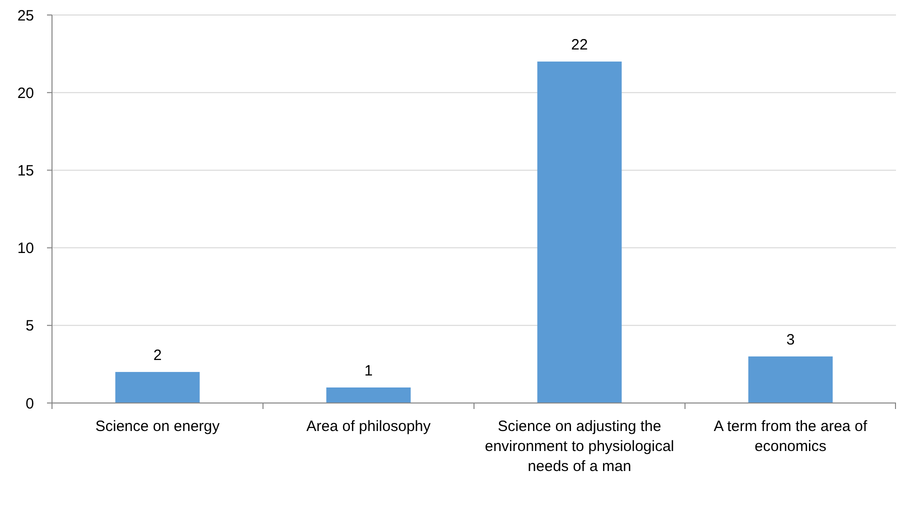  What do you see at coordinates (25, 249) in the screenshot?
I see `y-tick-label: 10` at bounding box center [25, 249].